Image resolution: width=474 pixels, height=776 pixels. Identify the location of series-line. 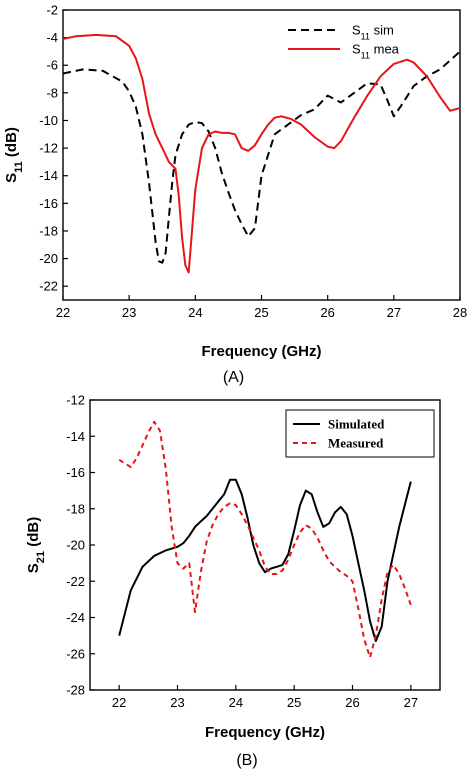
(265, 560).